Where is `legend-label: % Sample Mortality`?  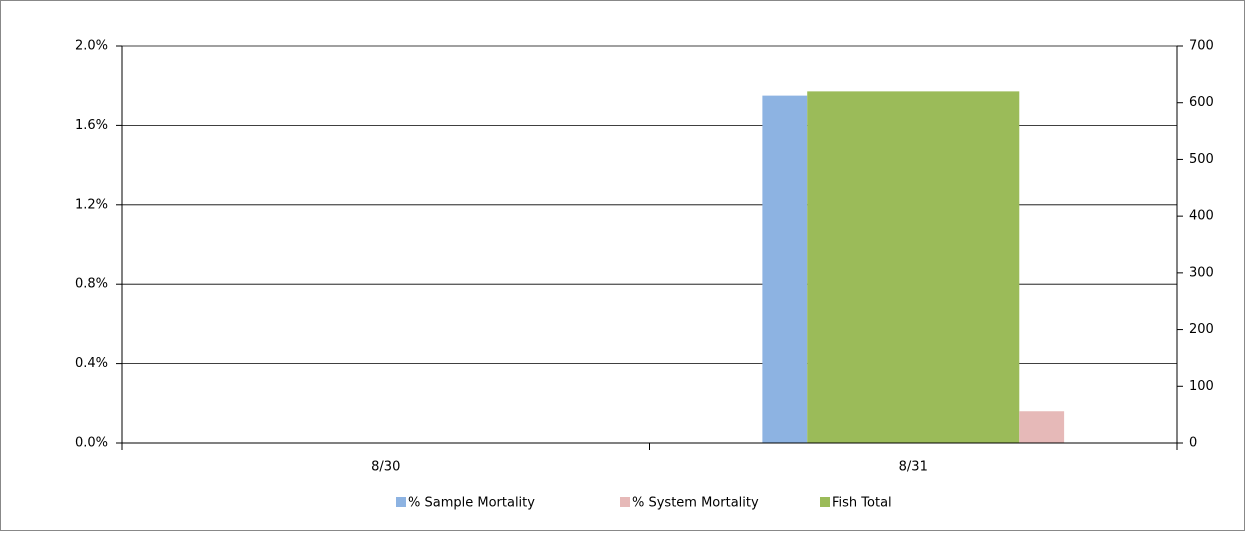
legend-label: % Sample Mortality is located at coordinates (471, 503).